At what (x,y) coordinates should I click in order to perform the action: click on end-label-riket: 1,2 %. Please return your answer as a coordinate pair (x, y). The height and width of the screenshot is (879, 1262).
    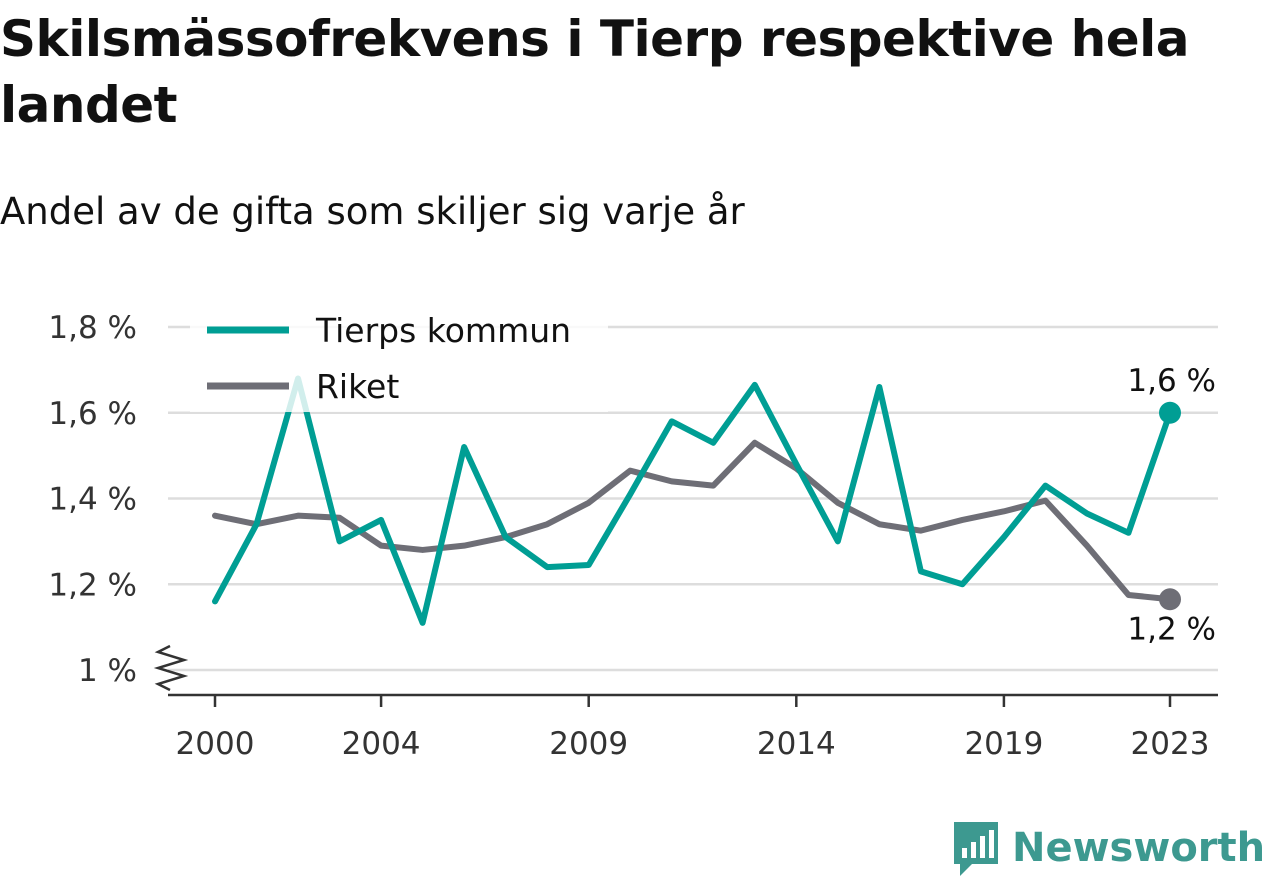
    Looking at the image, I should click on (1171, 629).